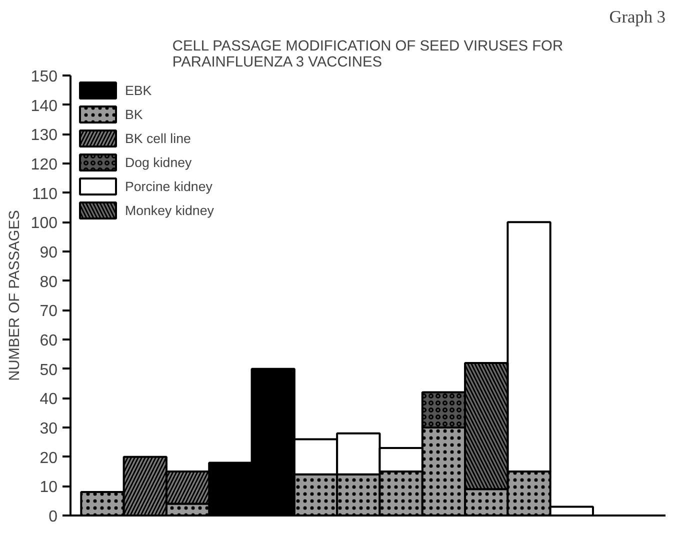  I want to click on y-tick-label: 90, so click(49, 253).